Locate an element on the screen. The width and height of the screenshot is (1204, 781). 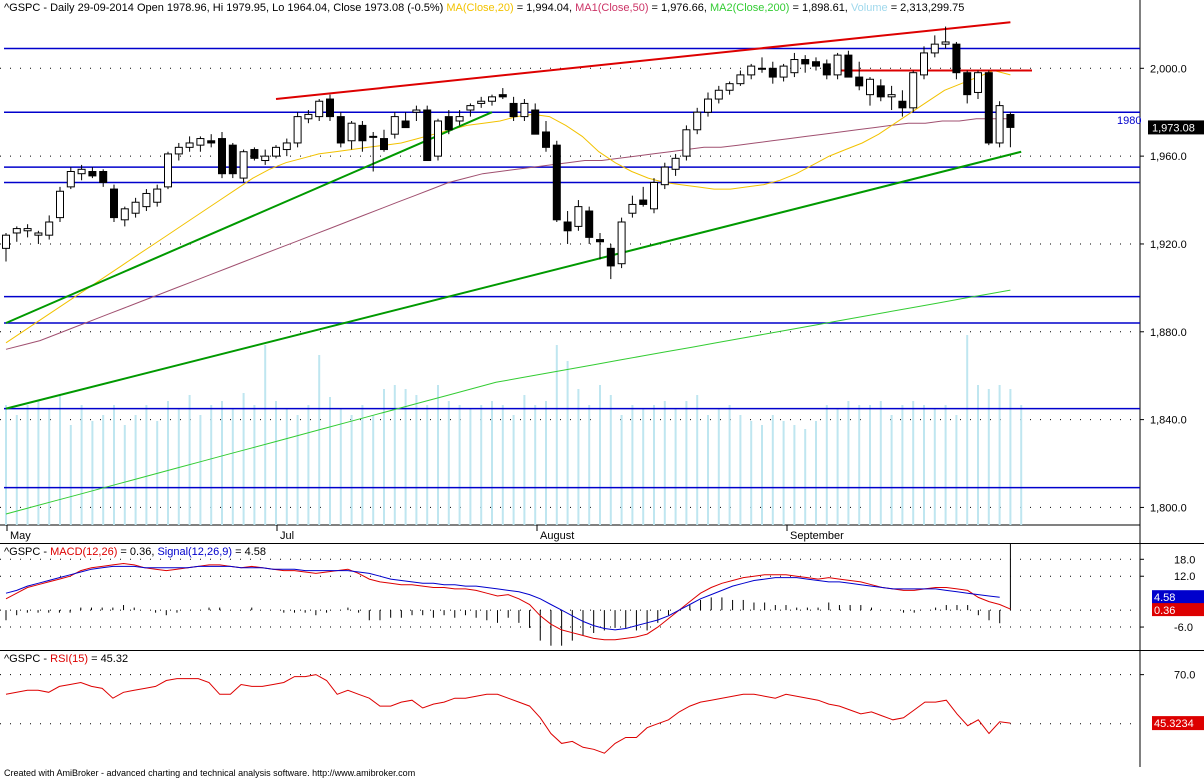
macd-value-label: 0.36 is located at coordinates (1164, 611).